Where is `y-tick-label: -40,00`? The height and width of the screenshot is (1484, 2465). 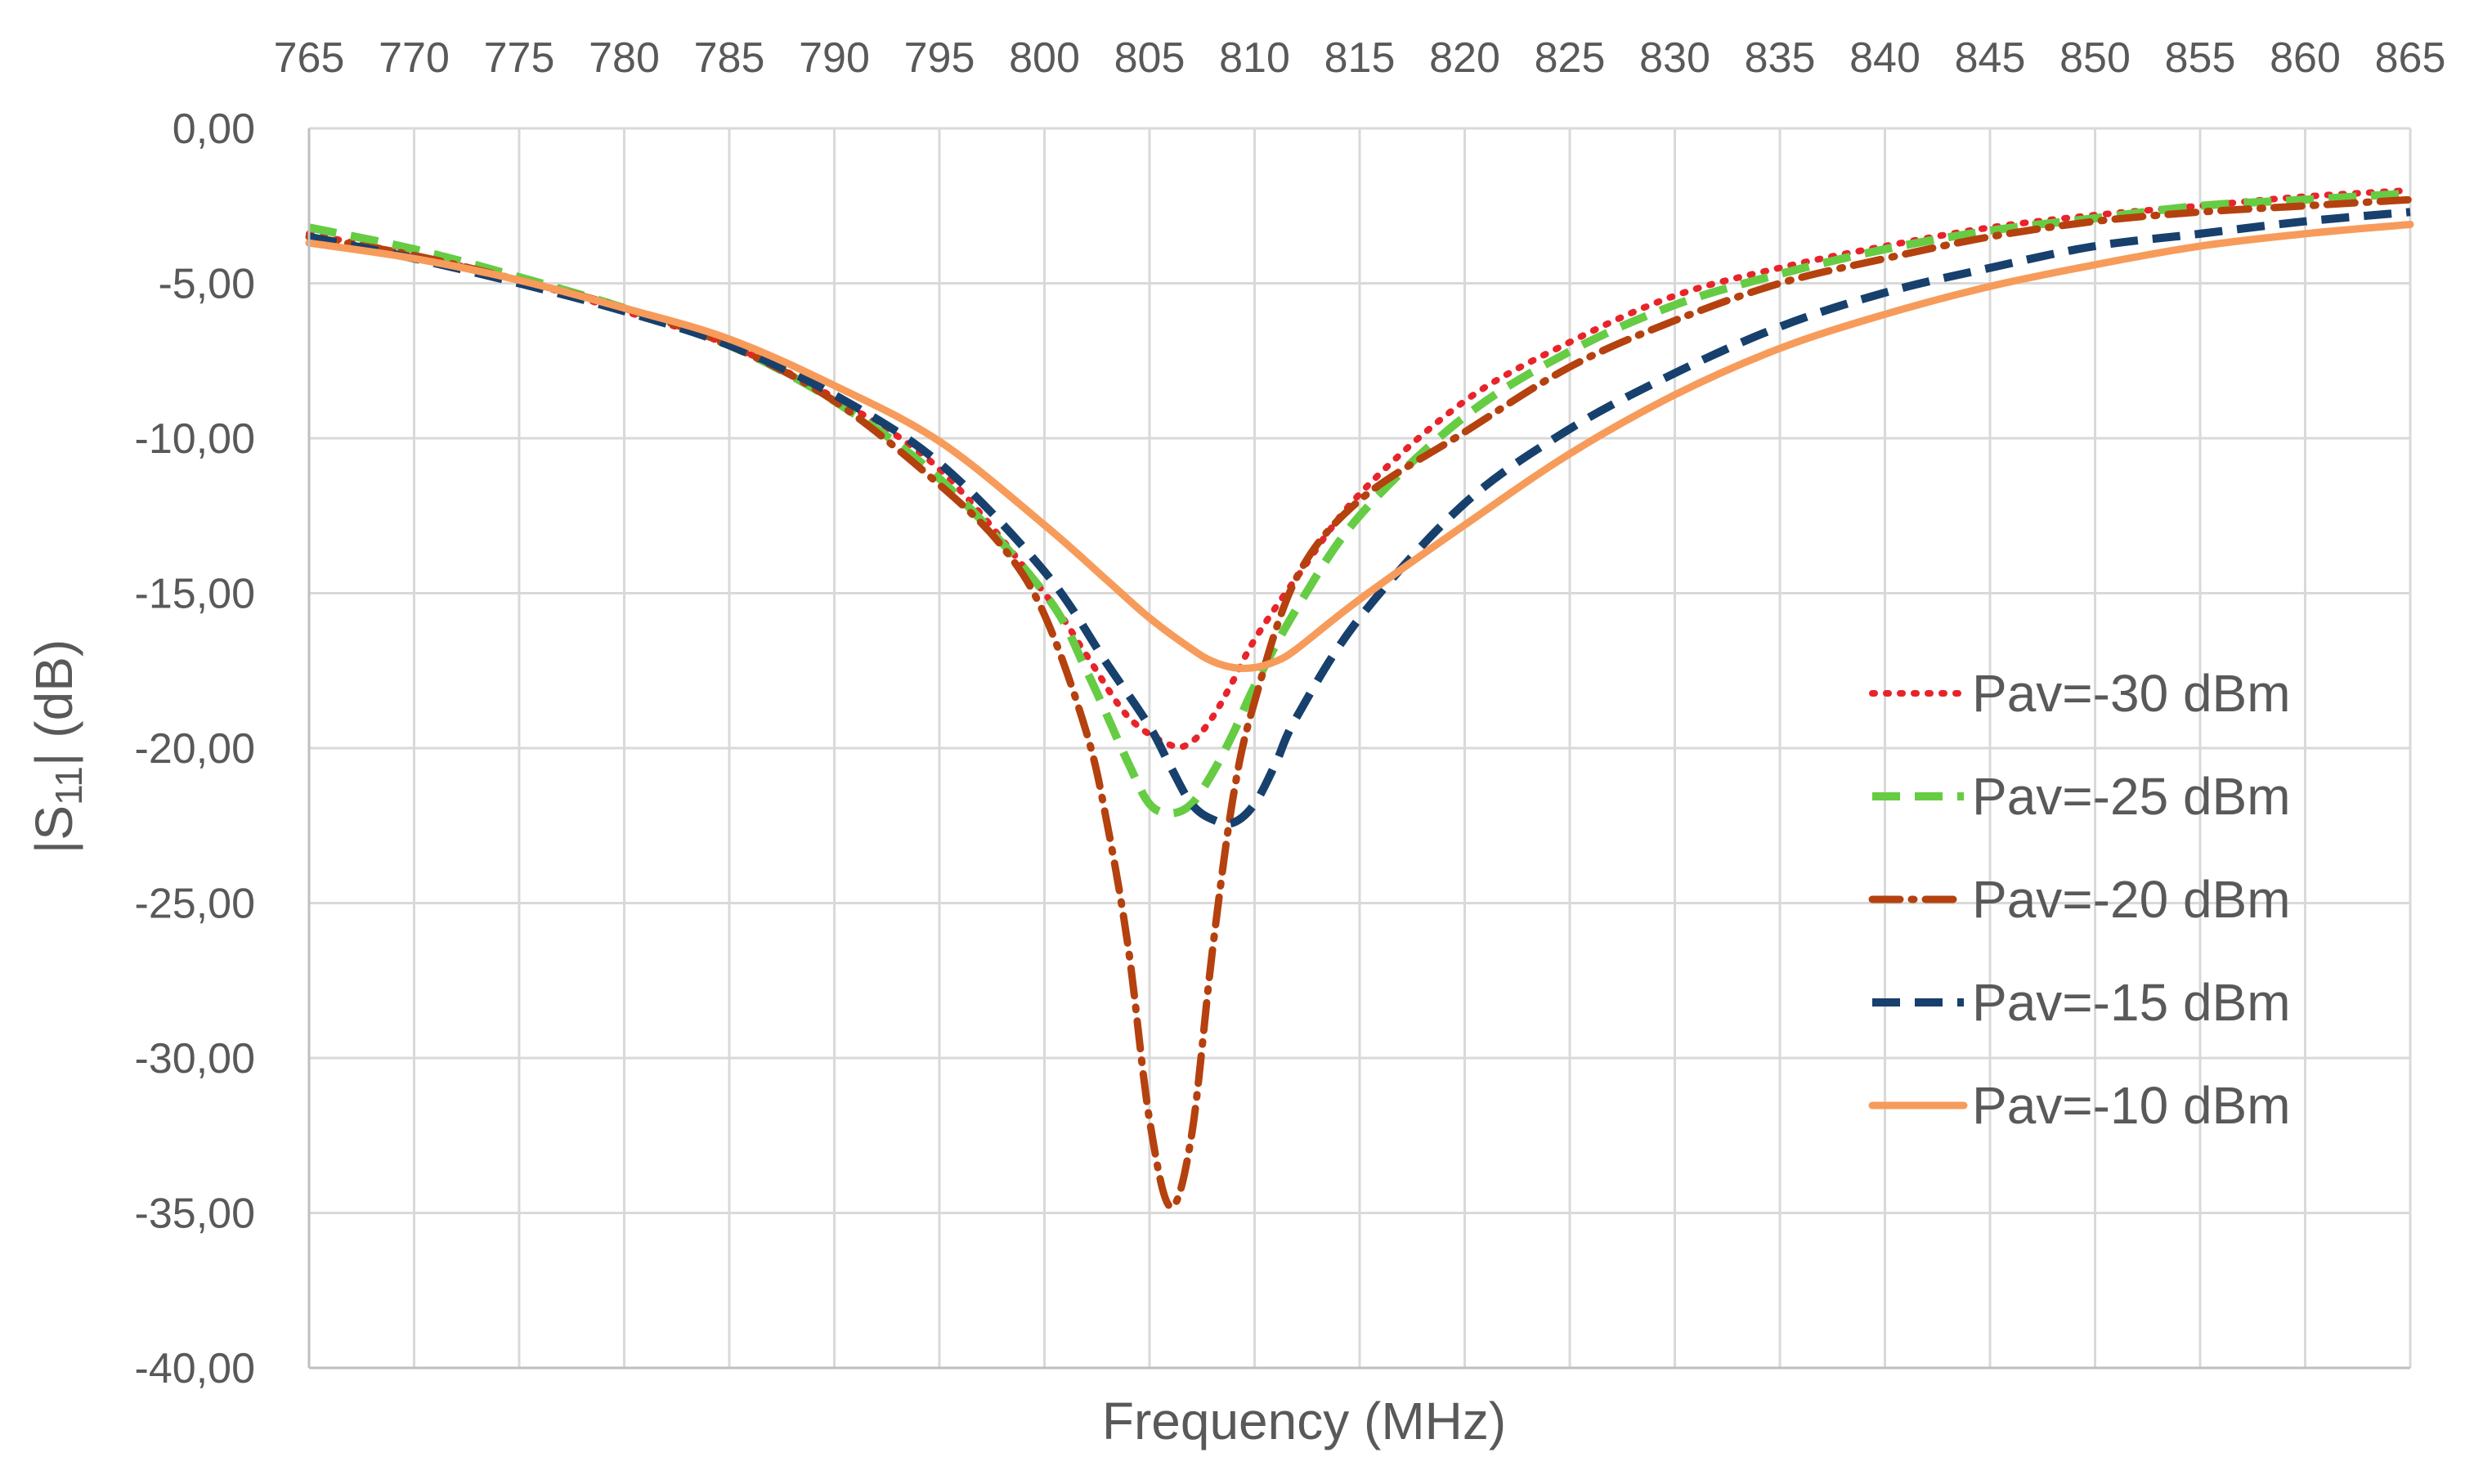 y-tick-label: -40,00 is located at coordinates (195, 1368).